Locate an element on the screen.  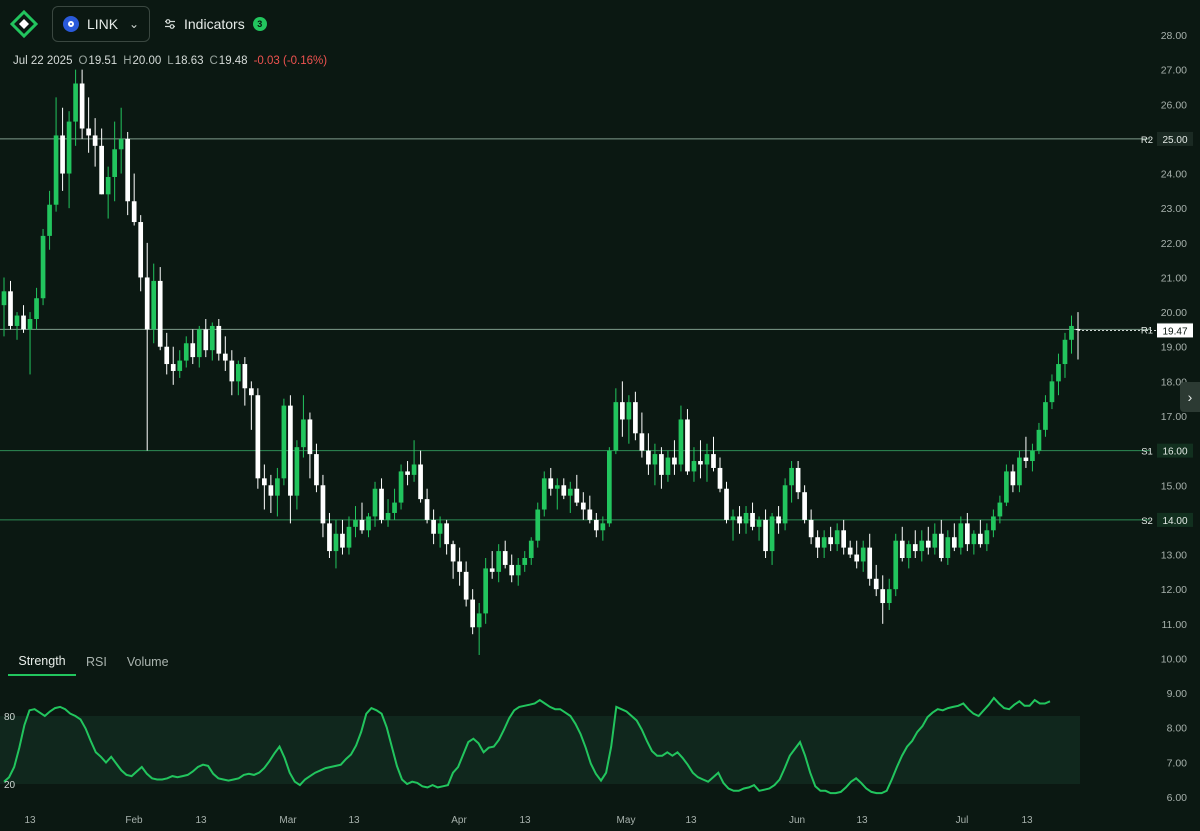
chevron-down-icon: ⌄ is located at coordinates (133, 24).